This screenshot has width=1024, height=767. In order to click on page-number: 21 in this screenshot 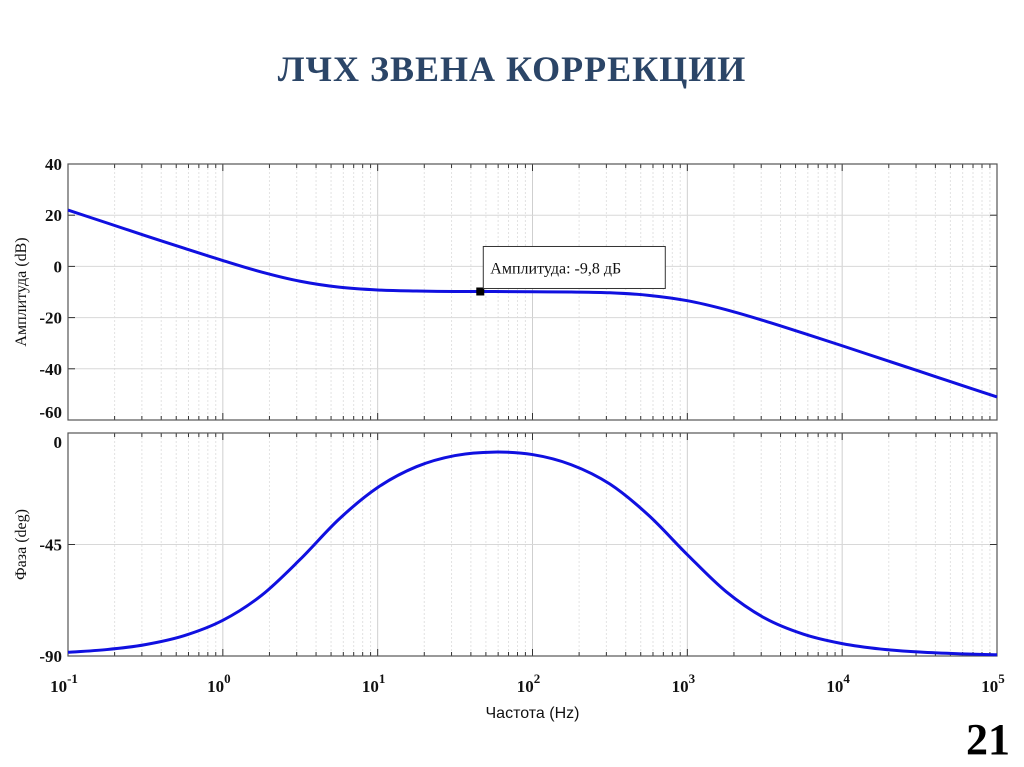, I will do `click(988, 739)`.